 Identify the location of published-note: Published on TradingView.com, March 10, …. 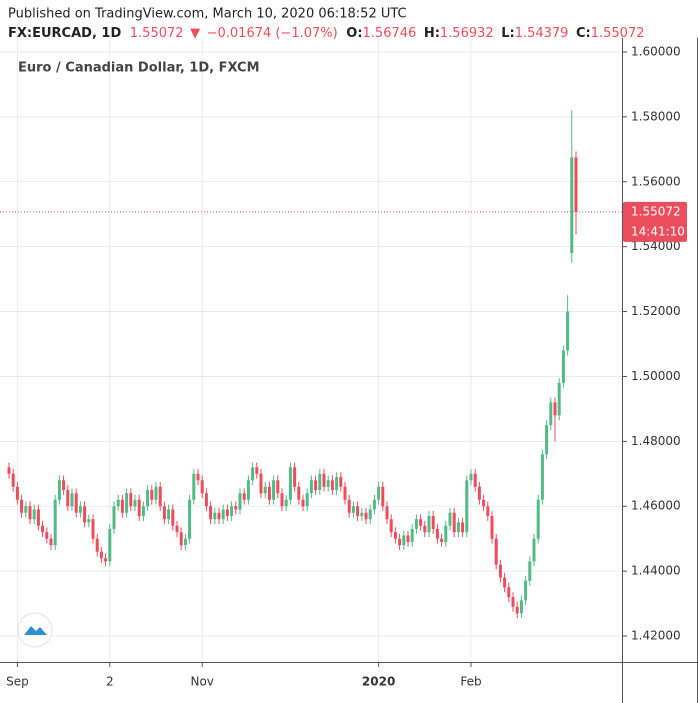
(207, 14).